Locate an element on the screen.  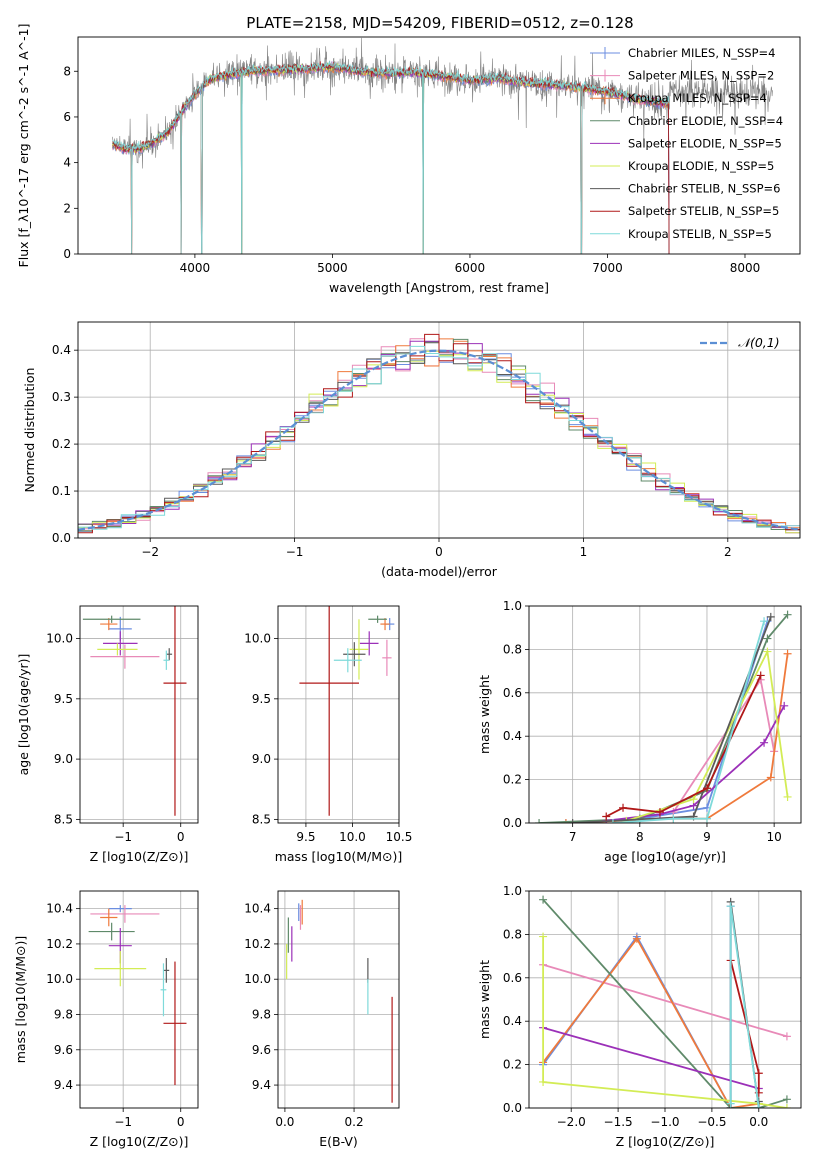
residuals-ytick-label: 0.3 is located at coordinates (61, 397).